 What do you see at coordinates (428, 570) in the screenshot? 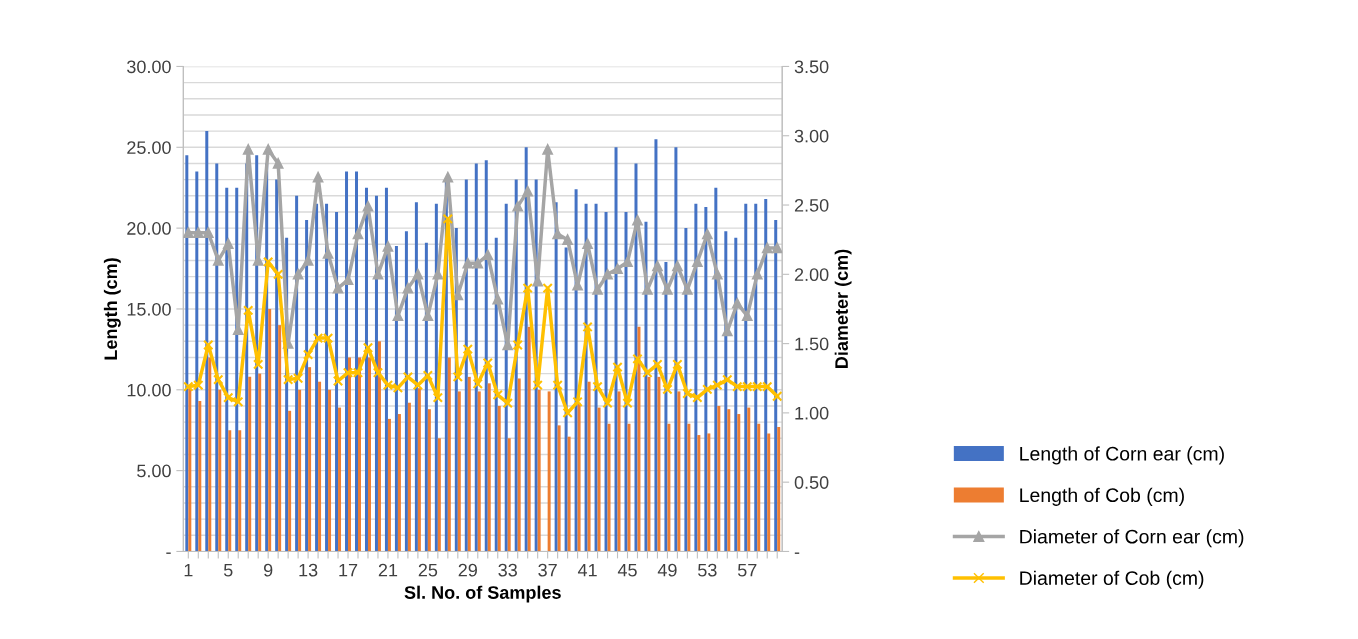
I see `x-tick-label: 25` at bounding box center [428, 570].